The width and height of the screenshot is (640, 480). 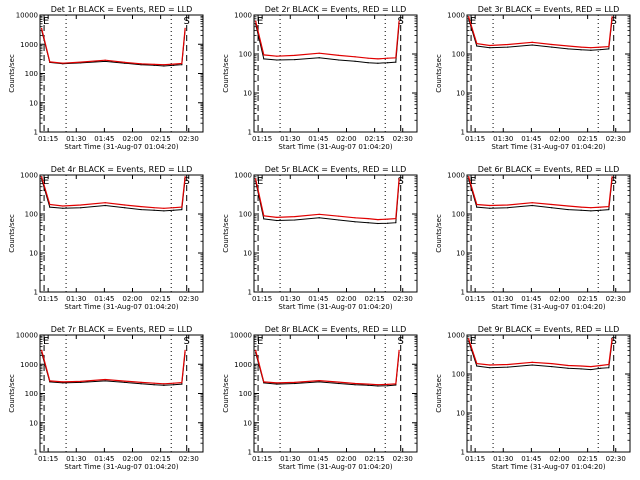 I want to click on x-tick-label: 02:15, so click(x=375, y=139).